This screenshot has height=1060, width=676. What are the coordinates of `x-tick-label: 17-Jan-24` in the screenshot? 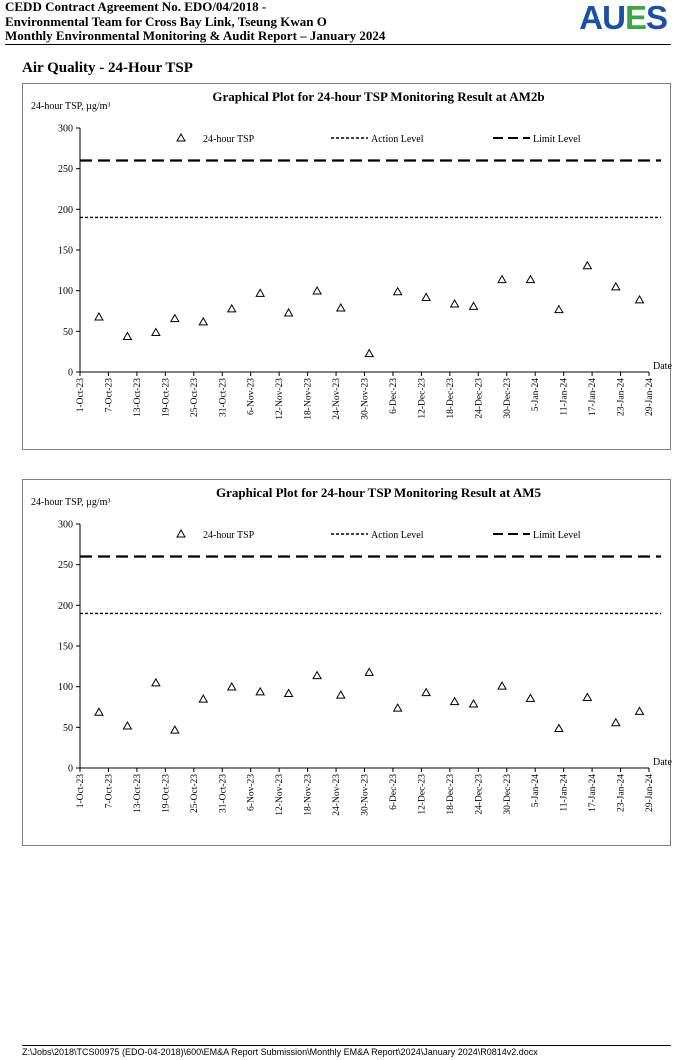 It's located at (593, 397).